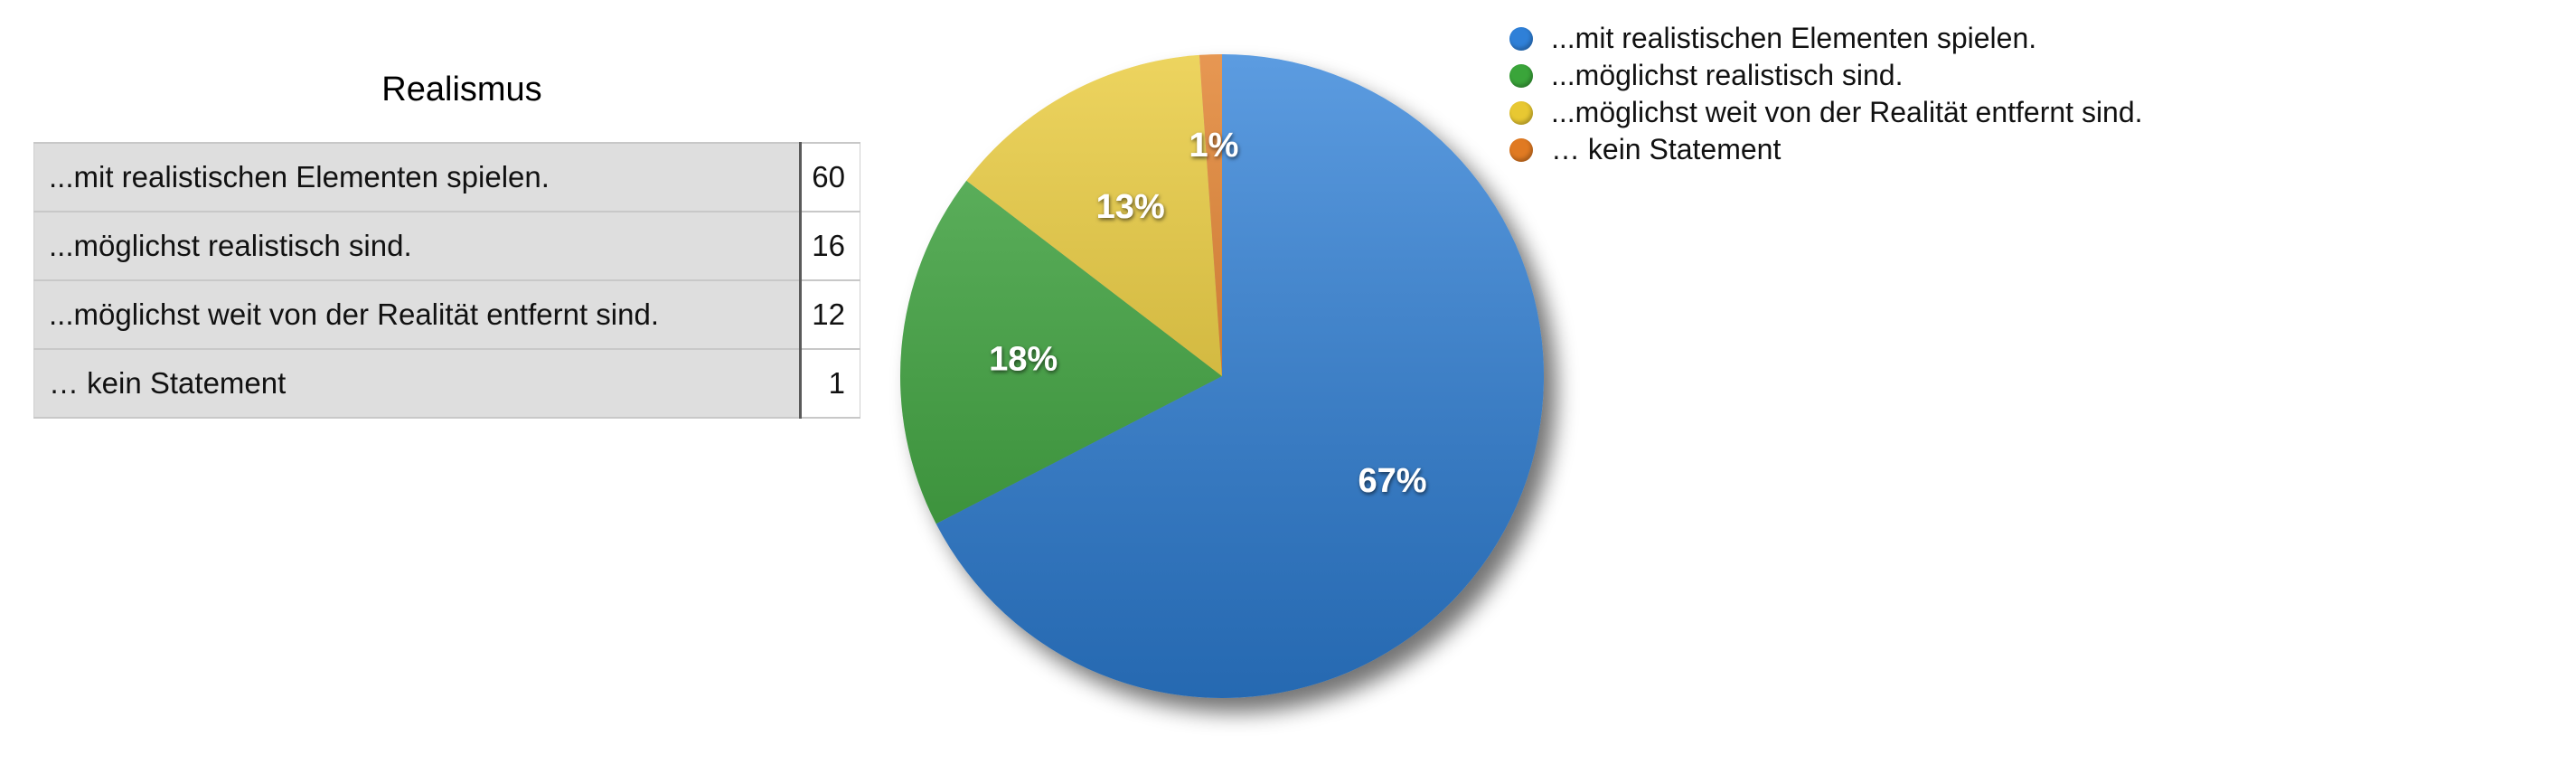  I want to click on row-value: 16, so click(830, 246).